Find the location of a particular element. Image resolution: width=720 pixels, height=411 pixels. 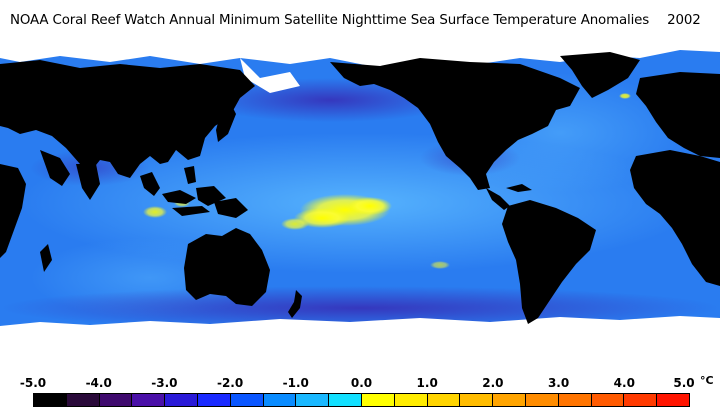

legend-tick-label: 5.0 is located at coordinates (684, 383).